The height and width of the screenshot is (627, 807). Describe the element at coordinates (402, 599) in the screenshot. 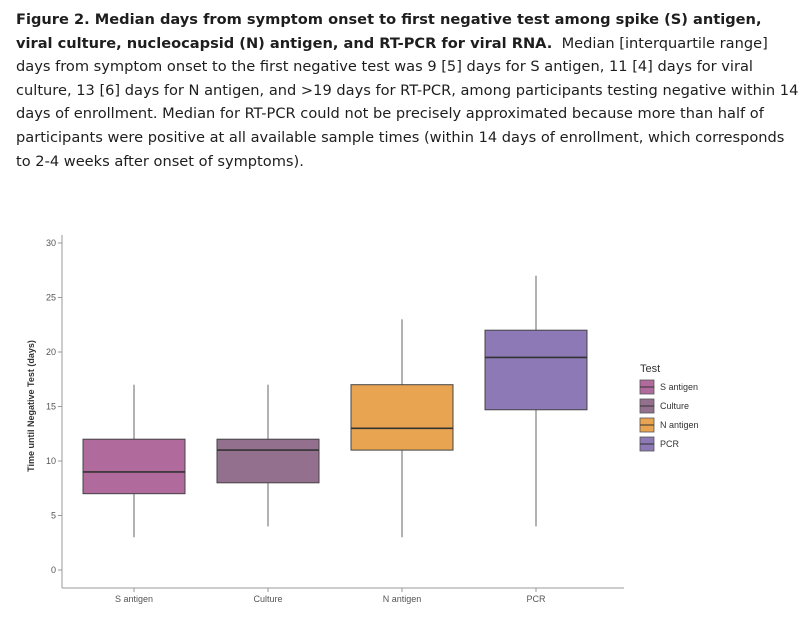

I see `x-tick-label: N antigen` at that location.